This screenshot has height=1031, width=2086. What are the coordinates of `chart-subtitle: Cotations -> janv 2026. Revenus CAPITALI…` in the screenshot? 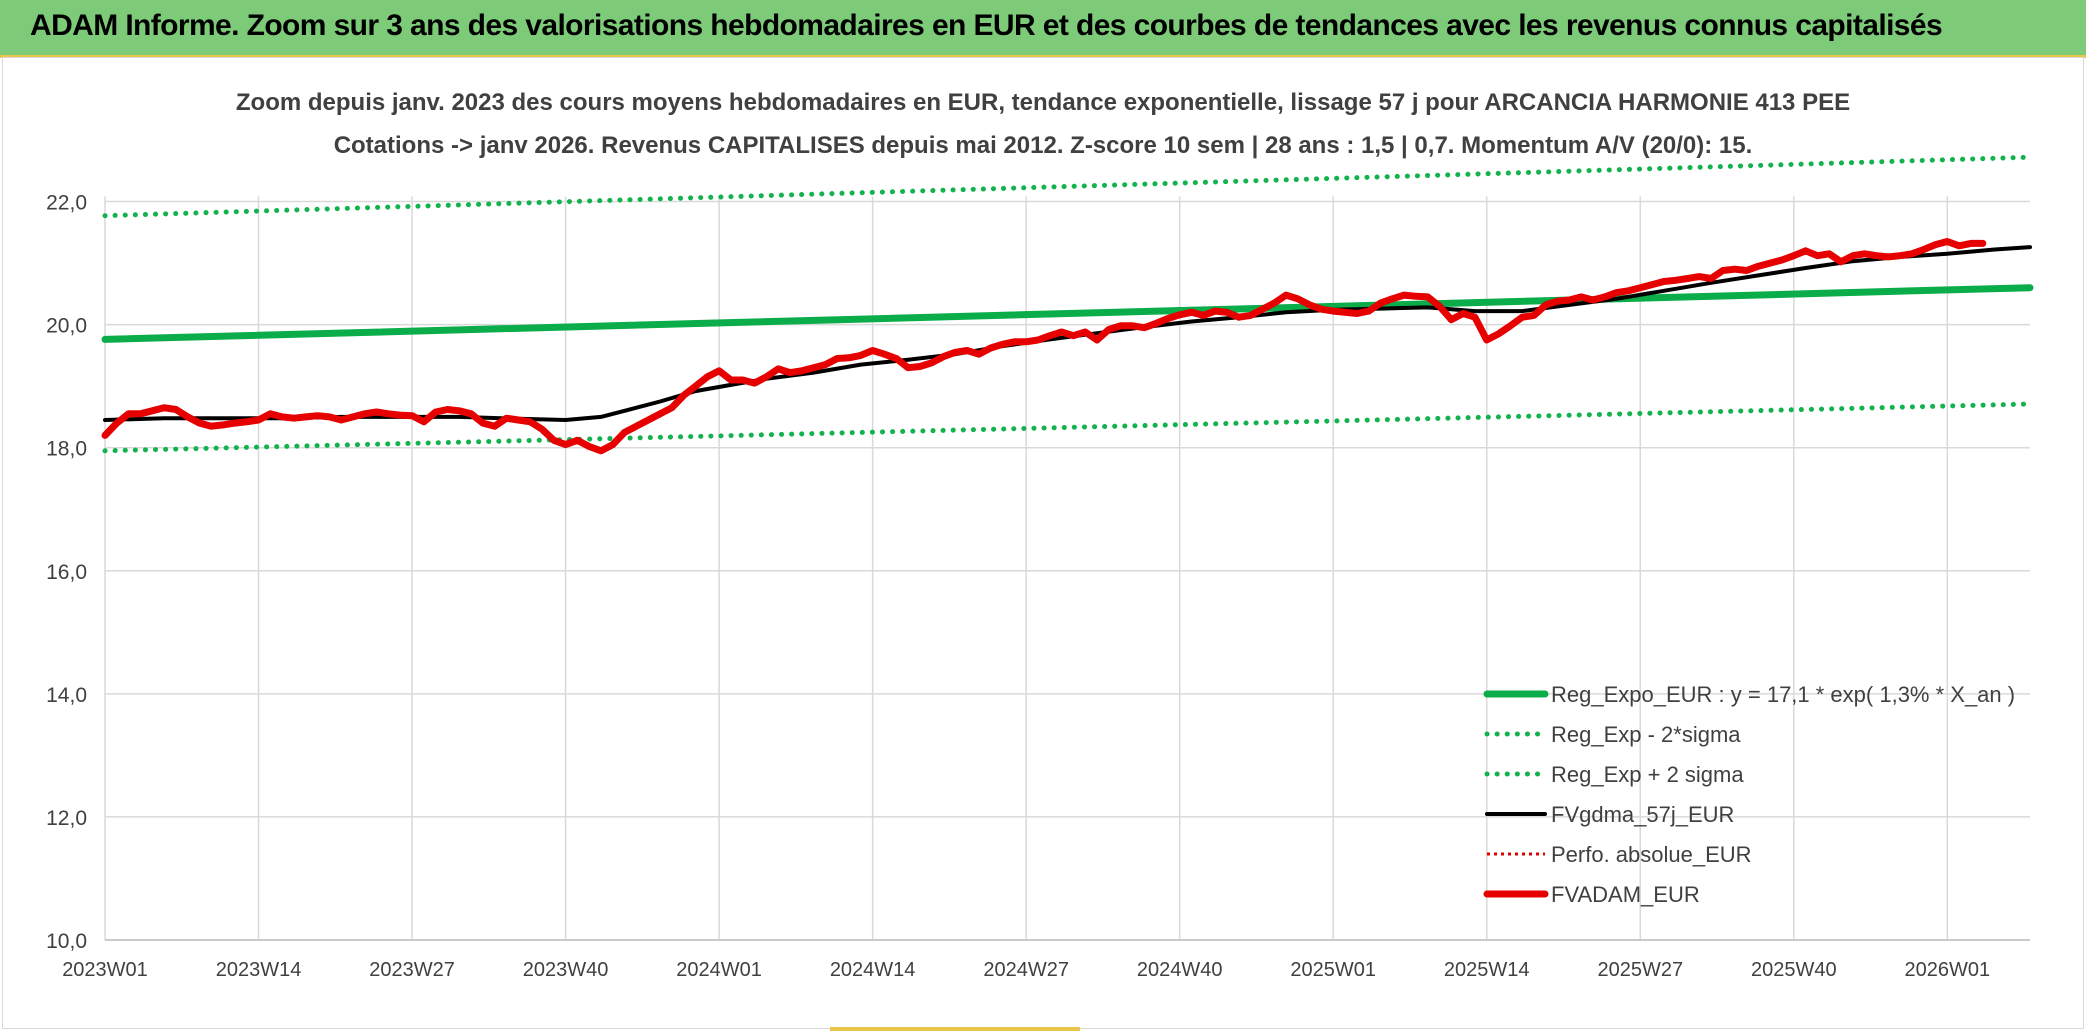 It's located at (1043, 145).